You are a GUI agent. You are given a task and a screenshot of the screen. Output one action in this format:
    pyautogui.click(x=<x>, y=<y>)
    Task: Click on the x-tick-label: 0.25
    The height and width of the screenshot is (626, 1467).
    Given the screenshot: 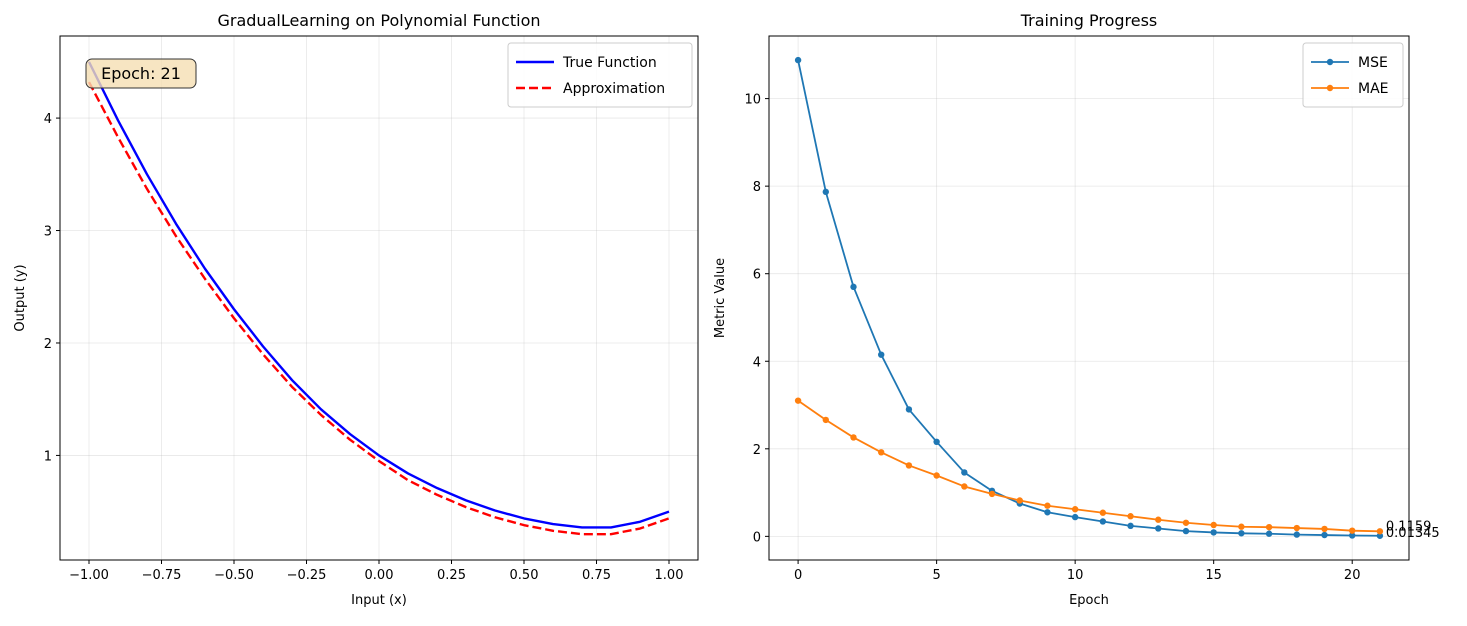 What is the action you would take?
    pyautogui.click(x=451, y=575)
    